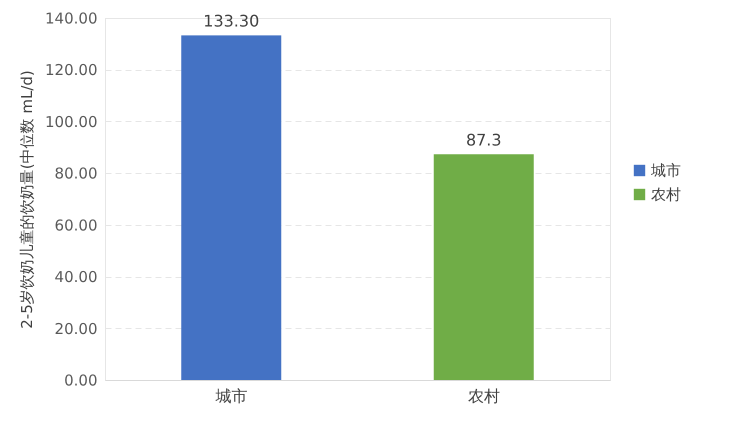 The image size is (731, 442). Describe the element at coordinates (27, 199) in the screenshot. I see `y-axis-title: 2-5岁饮奶儿童的饮奶量(中位数 mL/d)` at that location.